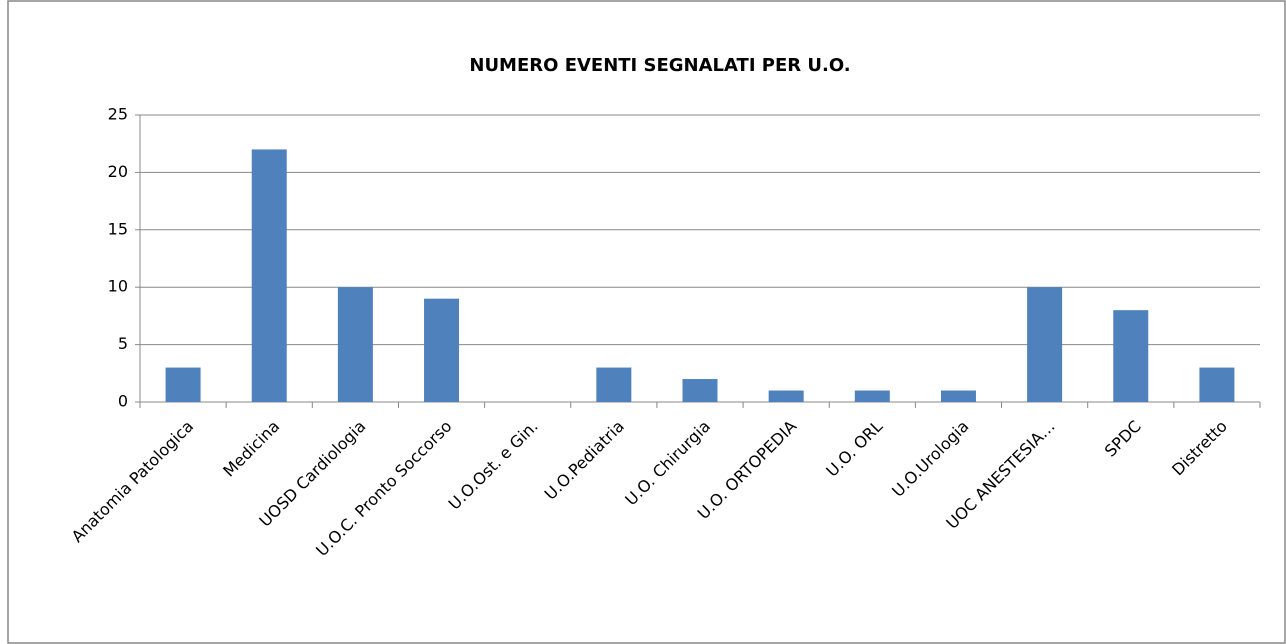 The image size is (1286, 644). Describe the element at coordinates (1199, 448) in the screenshot. I see `x-tick-label: Distretto` at that location.